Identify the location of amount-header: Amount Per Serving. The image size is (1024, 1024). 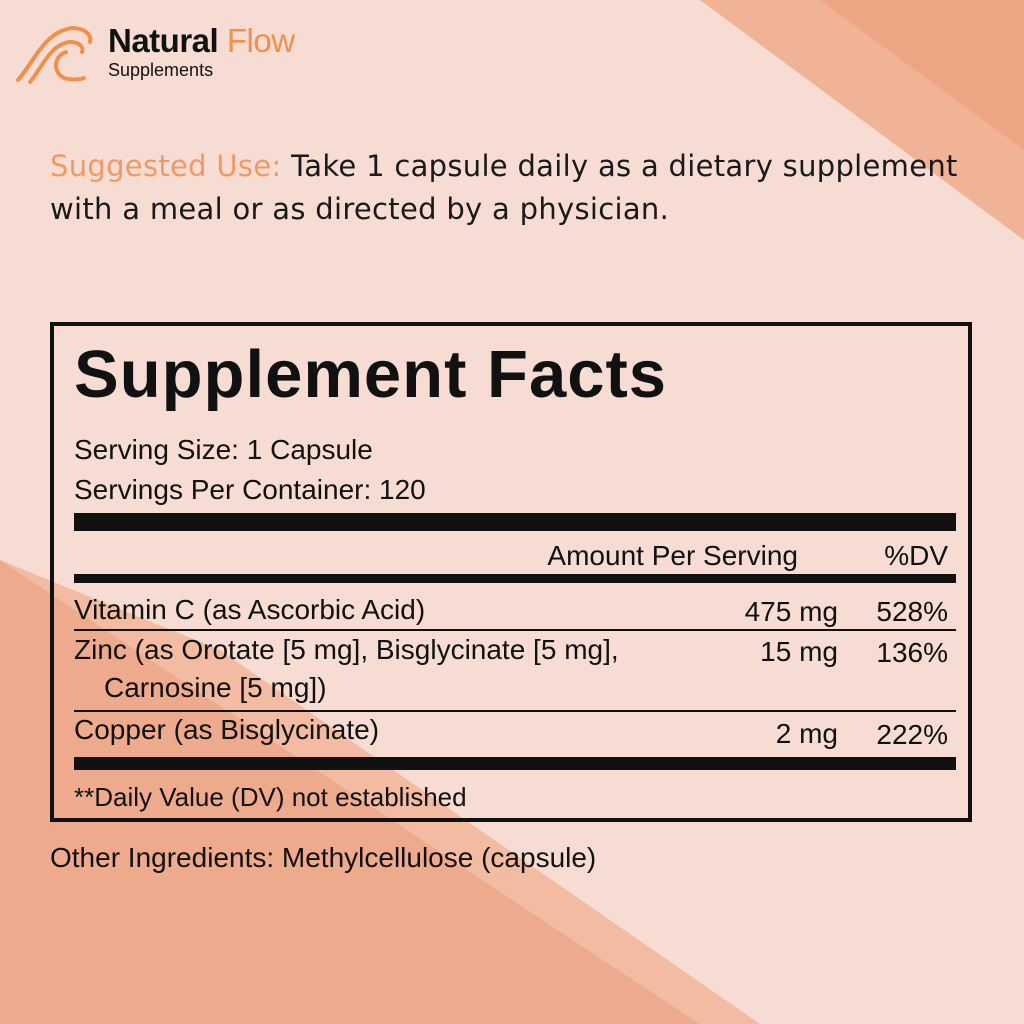
(672, 555).